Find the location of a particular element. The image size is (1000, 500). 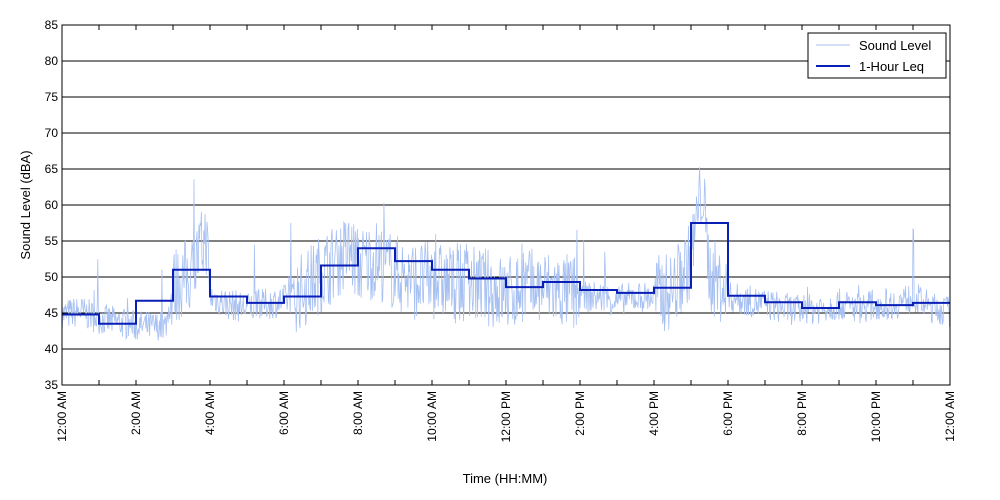

x-tick-label: 6:00 PM is located at coordinates (728, 413).